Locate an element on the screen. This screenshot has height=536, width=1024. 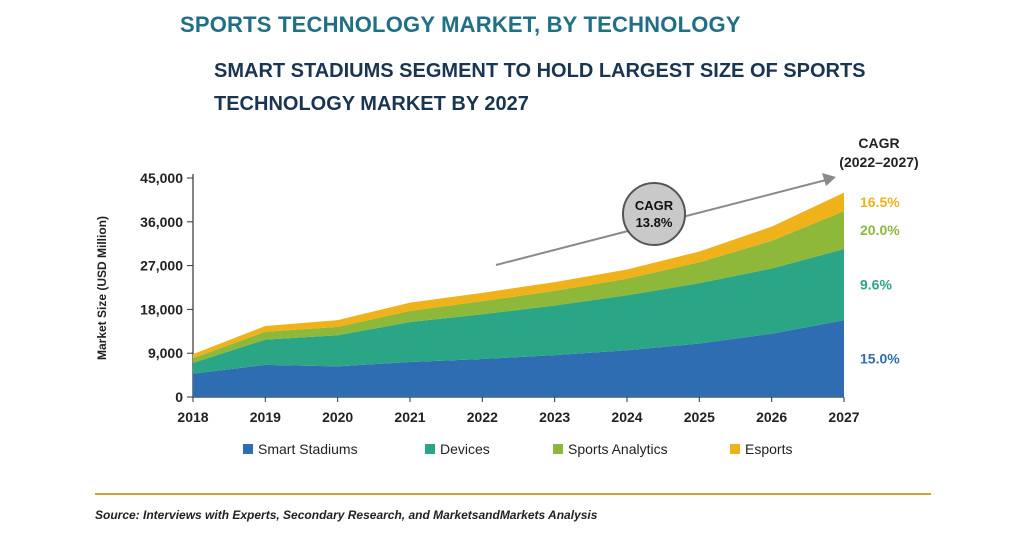
legend-label: Devices is located at coordinates (465, 449).